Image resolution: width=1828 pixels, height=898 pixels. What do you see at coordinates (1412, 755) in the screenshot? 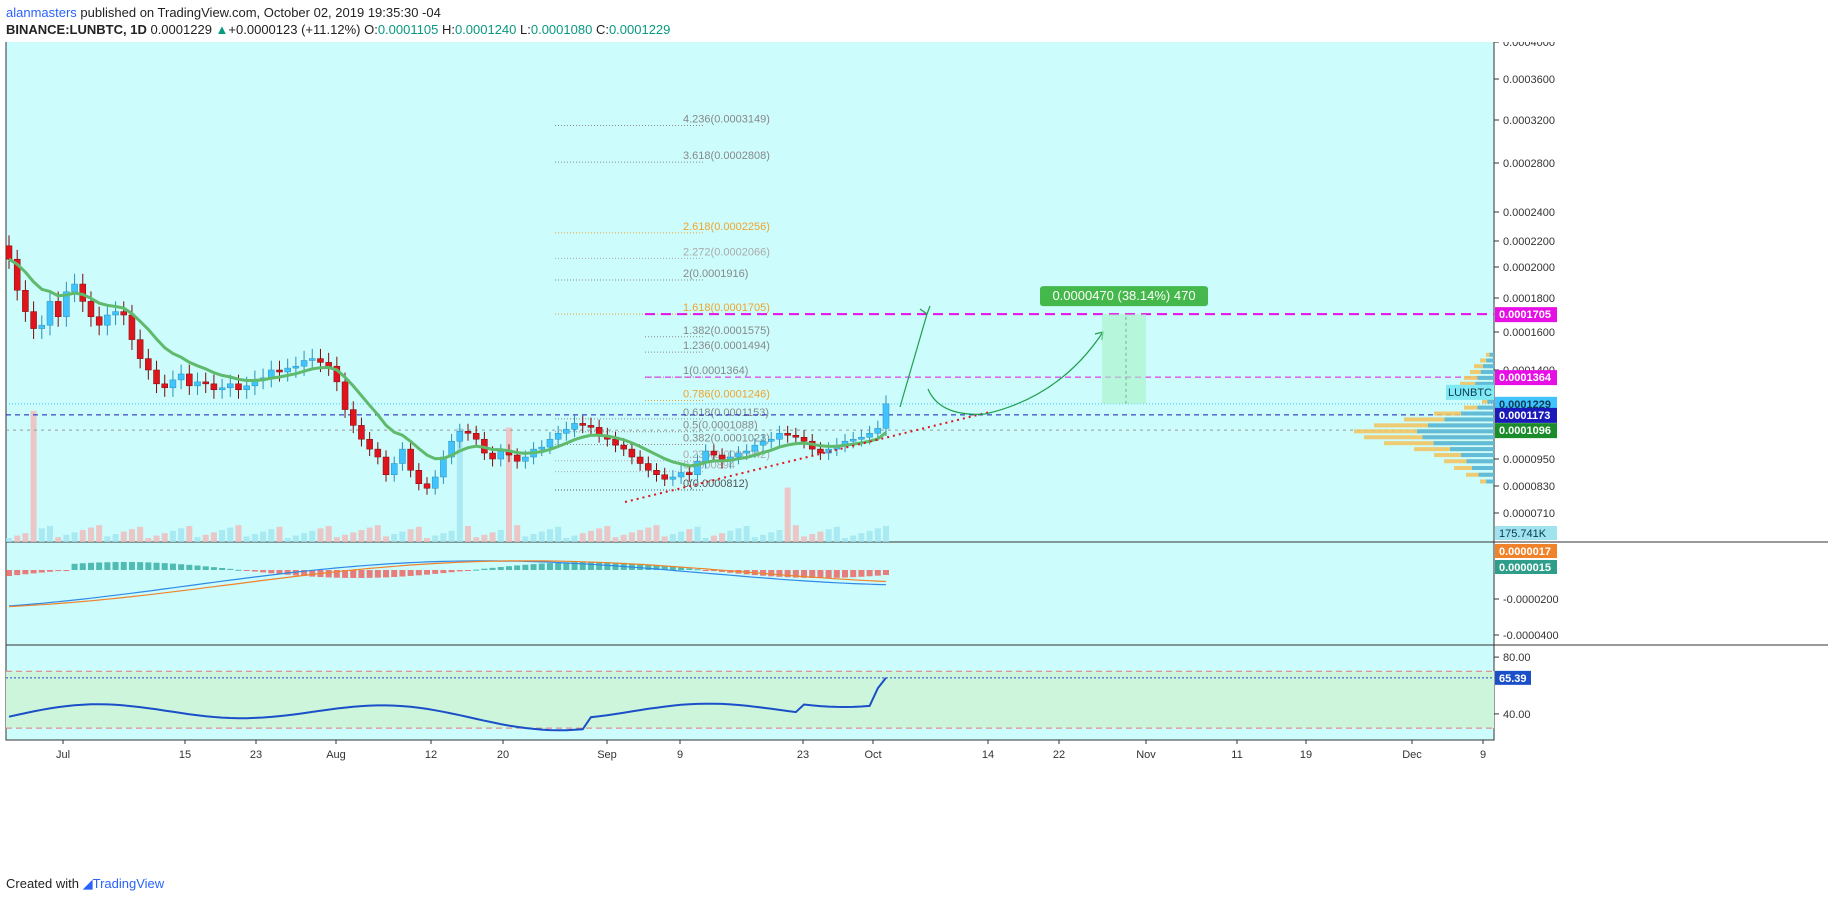
I see `x-tick-label: Dec` at bounding box center [1412, 755].